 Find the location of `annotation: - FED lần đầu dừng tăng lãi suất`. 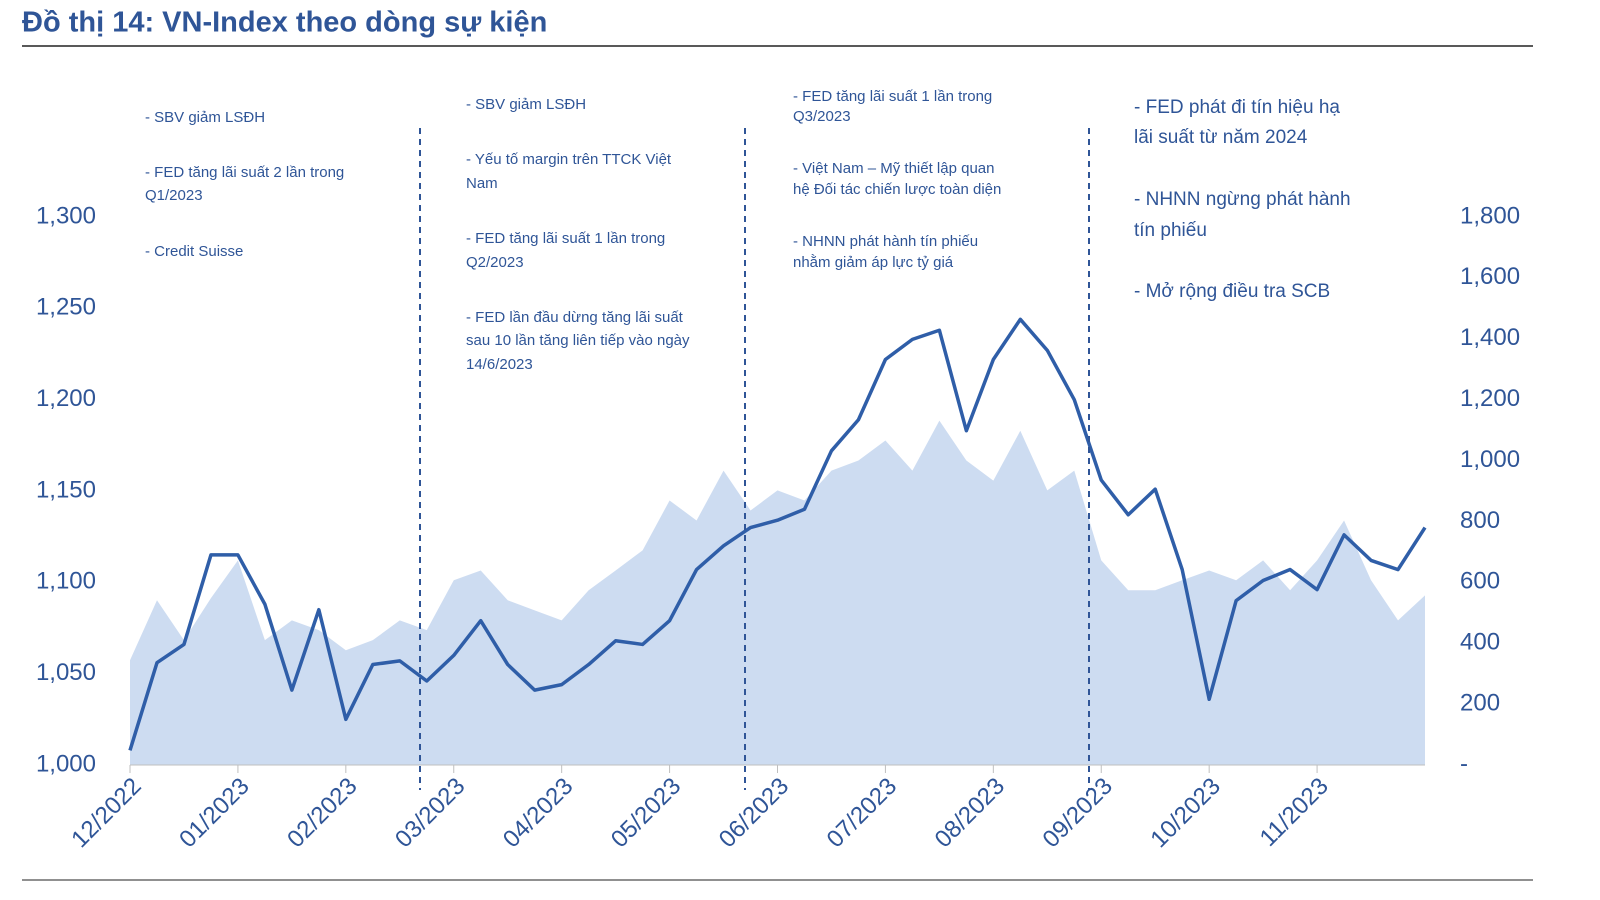

annotation: - FED lần đầu dừng tăng lãi suất is located at coordinates (575, 317).